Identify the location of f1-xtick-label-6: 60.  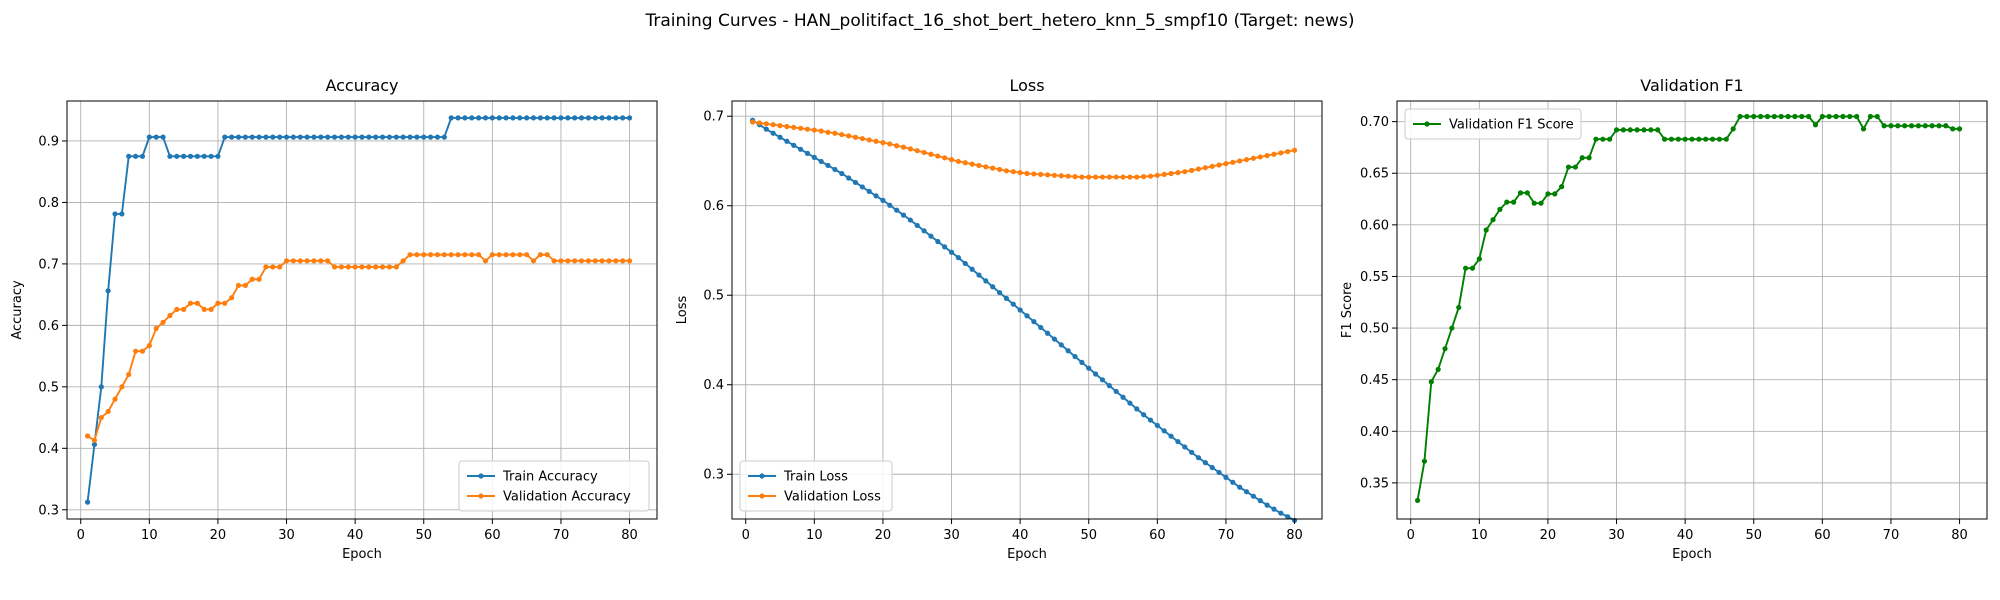
(1822, 535).